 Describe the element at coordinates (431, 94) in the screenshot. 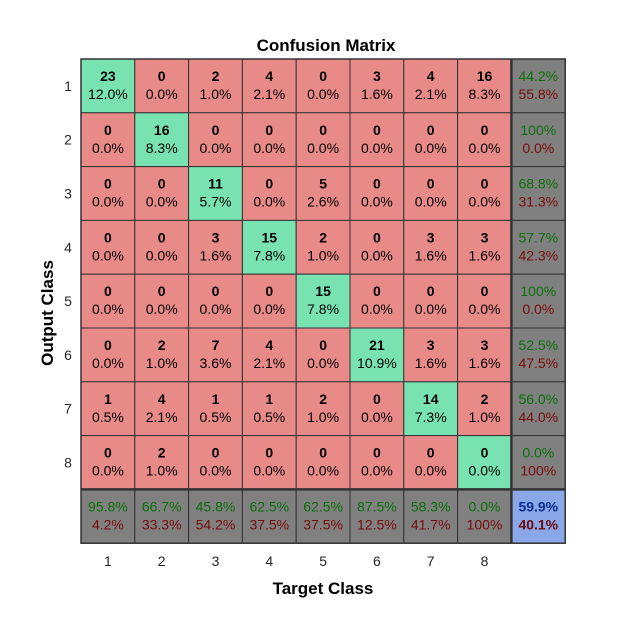

I see `cell-percent: 2.1%` at that location.